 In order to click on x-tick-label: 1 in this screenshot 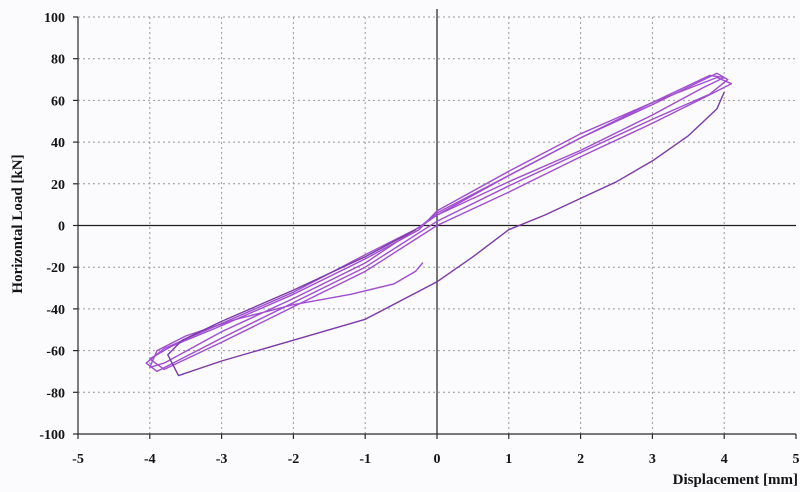, I will do `click(508, 459)`.